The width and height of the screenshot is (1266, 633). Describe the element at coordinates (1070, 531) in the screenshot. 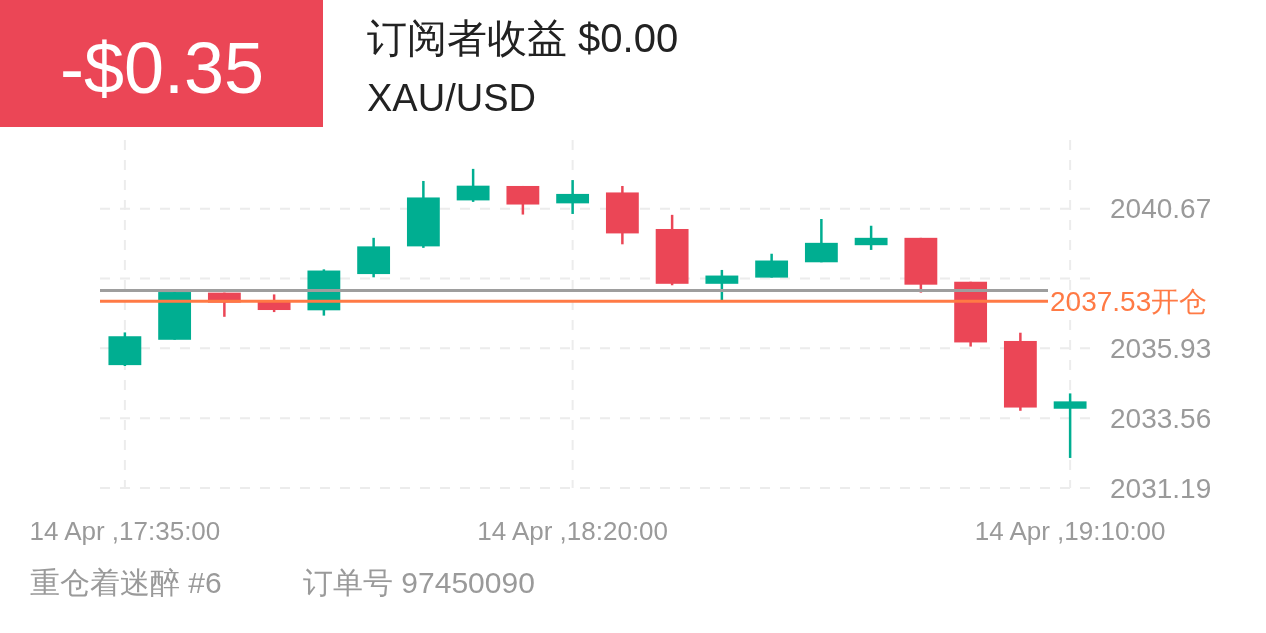

I see `x-tick-label: 14 Apr ,19:10:00` at that location.